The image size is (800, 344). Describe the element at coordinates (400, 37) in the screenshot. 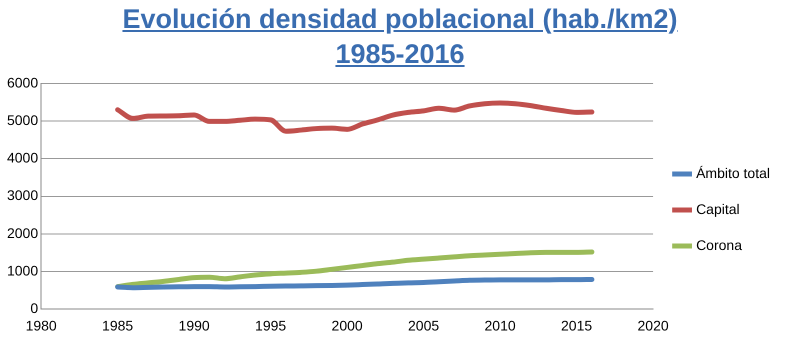

I see `chart-title: Evolución densidad poblacional (hab./km2) 1985-2016` at that location.